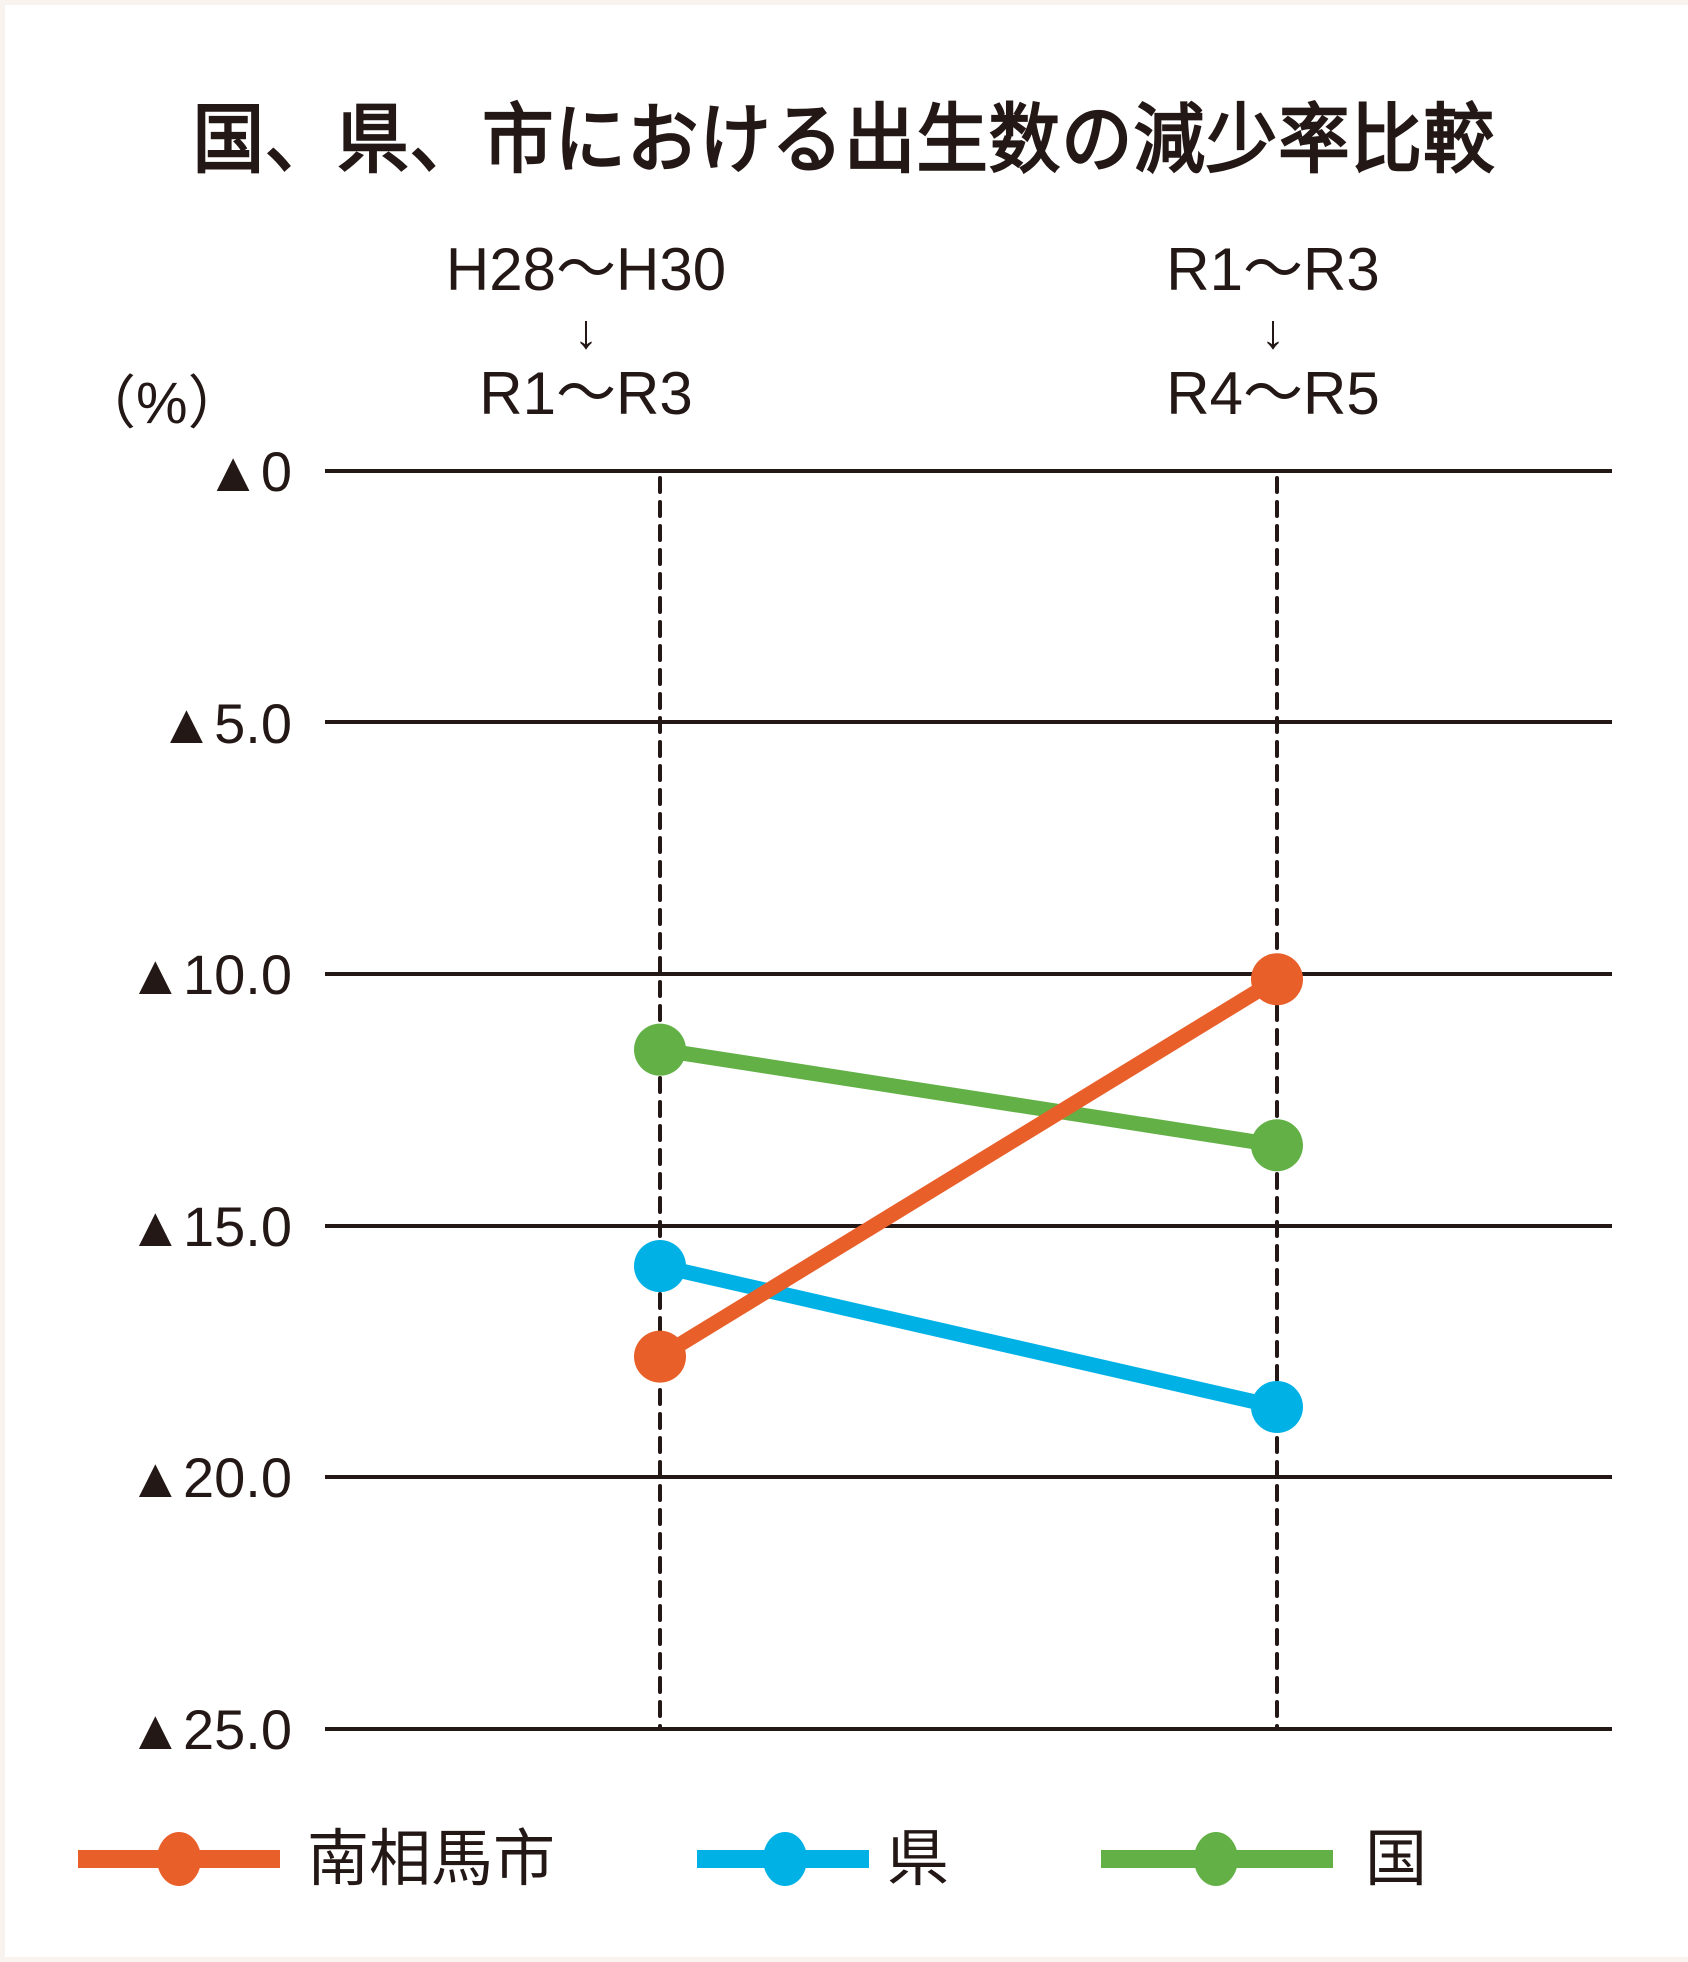 Image resolution: width=1688 pixels, height=1962 pixels. I want to click on y-tick-25: ▲25.0, so click(209, 1729).